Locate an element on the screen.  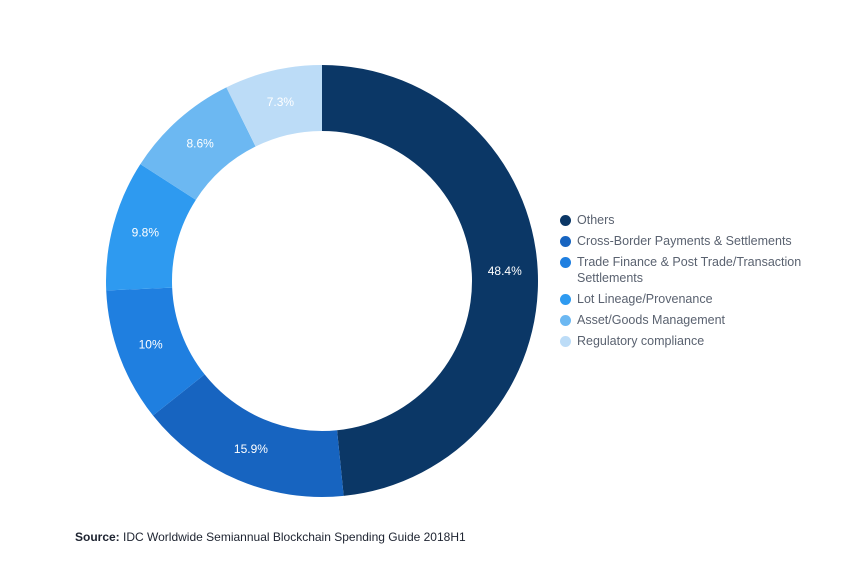
legend-item: Lot Lineage/Provenance is located at coordinates (702, 299).